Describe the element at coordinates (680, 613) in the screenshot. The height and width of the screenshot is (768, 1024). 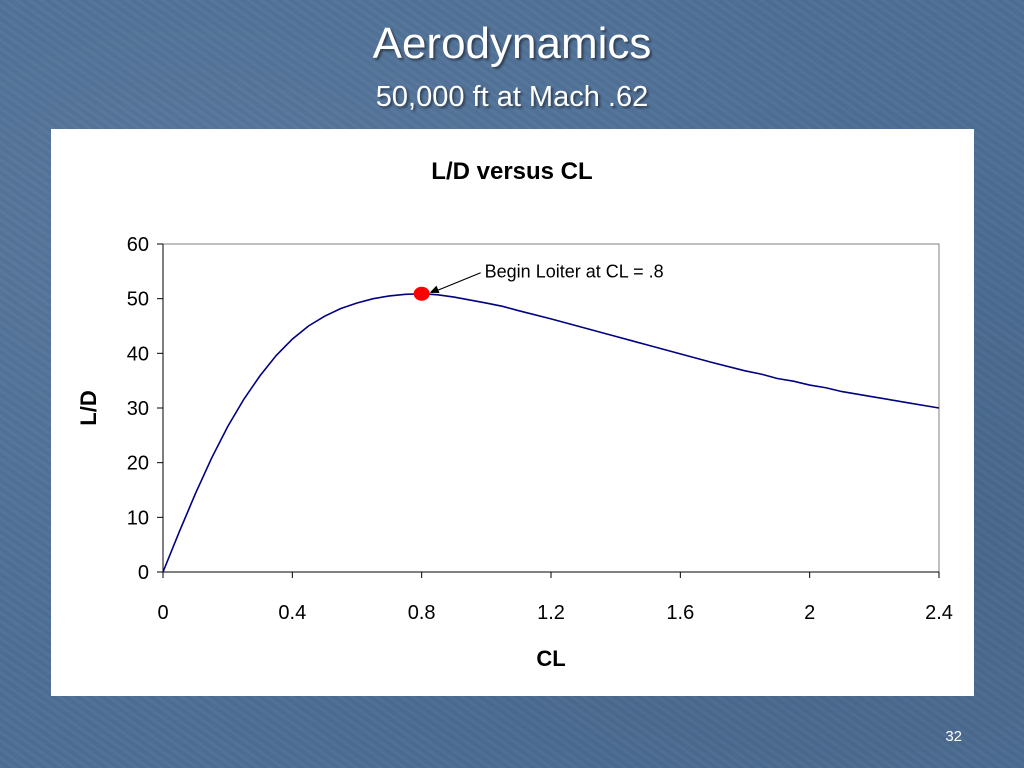
I see `x-tick-label: 1.6` at that location.